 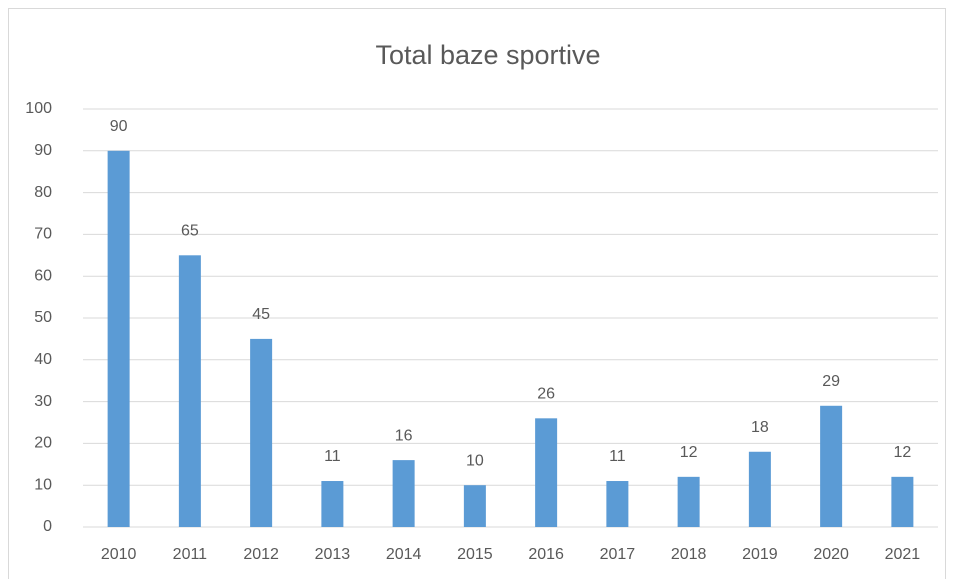 What do you see at coordinates (119, 126) in the screenshot?
I see `data-label: 90` at bounding box center [119, 126].